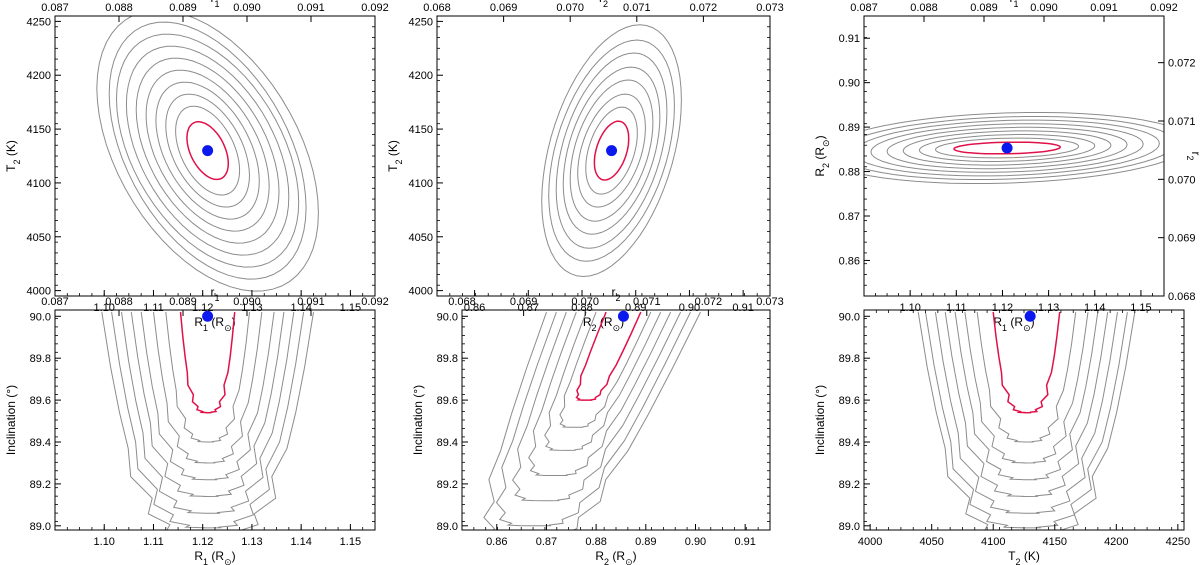 Image resolution: width=1200 pixels, height=565 pixels. I want to click on x2-tick-label: 0.069, so click(524, 302).